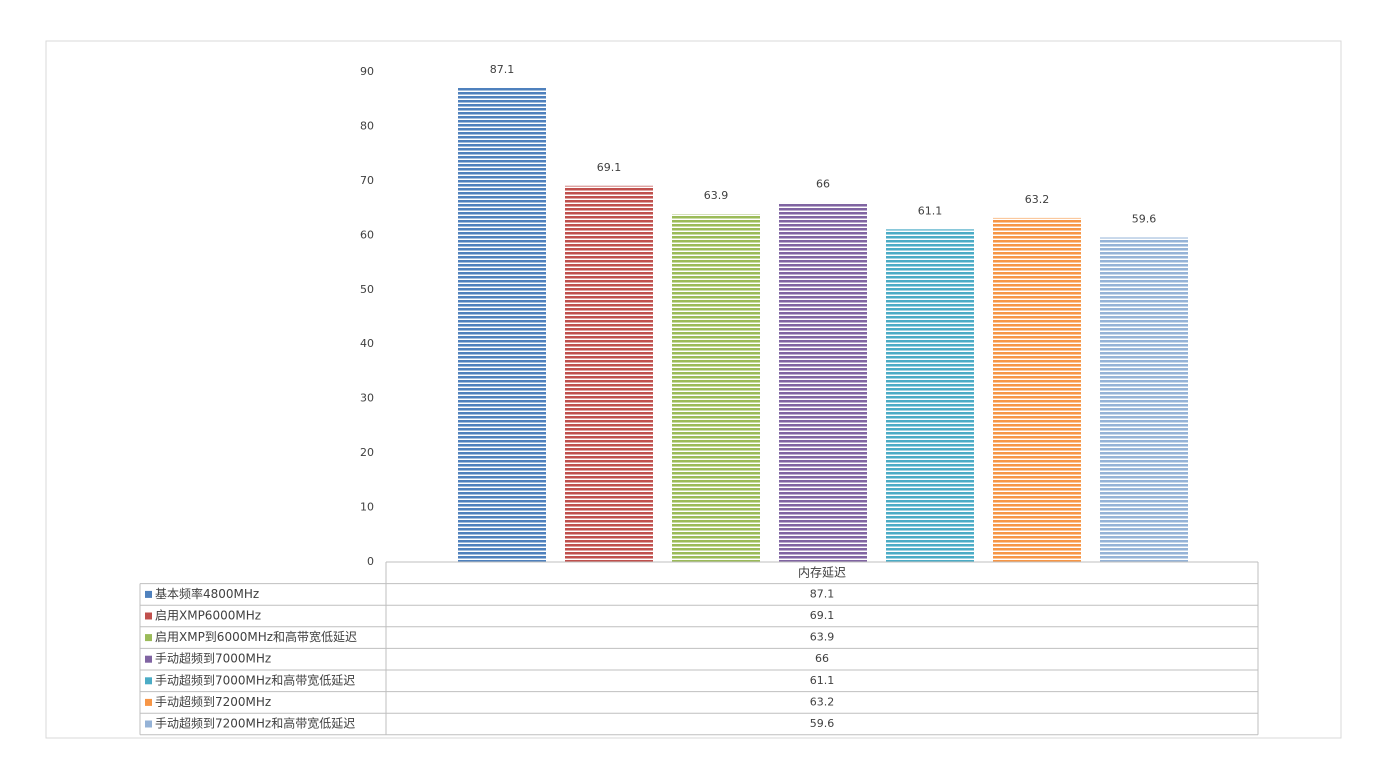 The width and height of the screenshot is (1377, 784). I want to click on table-value: 66, so click(822, 658).